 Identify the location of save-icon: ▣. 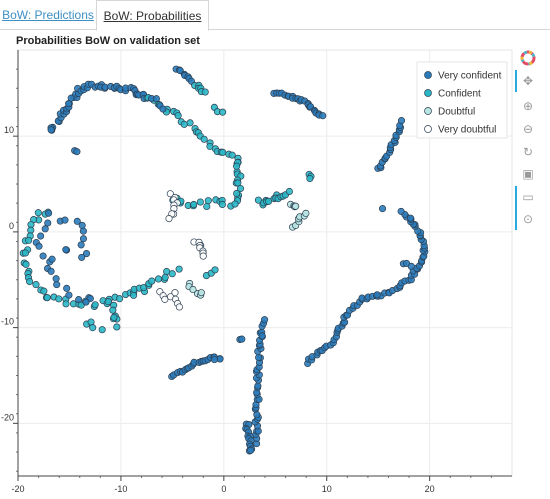
(528, 174).